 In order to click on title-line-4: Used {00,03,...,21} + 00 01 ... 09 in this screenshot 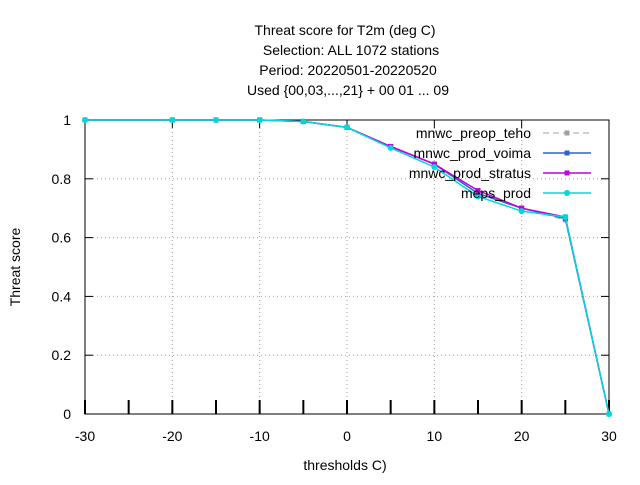, I will do `click(348, 90)`.